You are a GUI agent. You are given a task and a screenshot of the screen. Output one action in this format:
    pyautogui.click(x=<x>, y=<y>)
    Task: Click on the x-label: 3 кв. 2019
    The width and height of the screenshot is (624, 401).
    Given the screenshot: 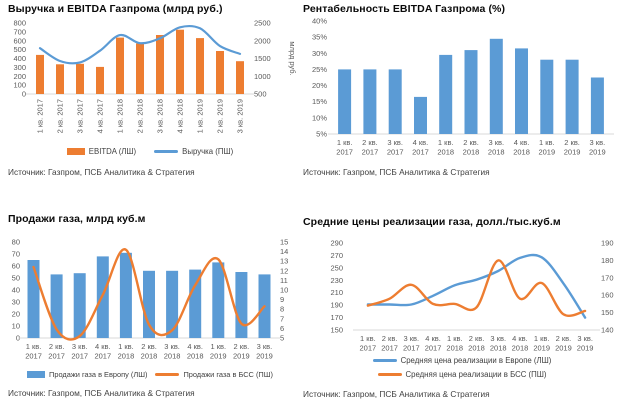 What is the action you would take?
    pyautogui.click(x=240, y=116)
    